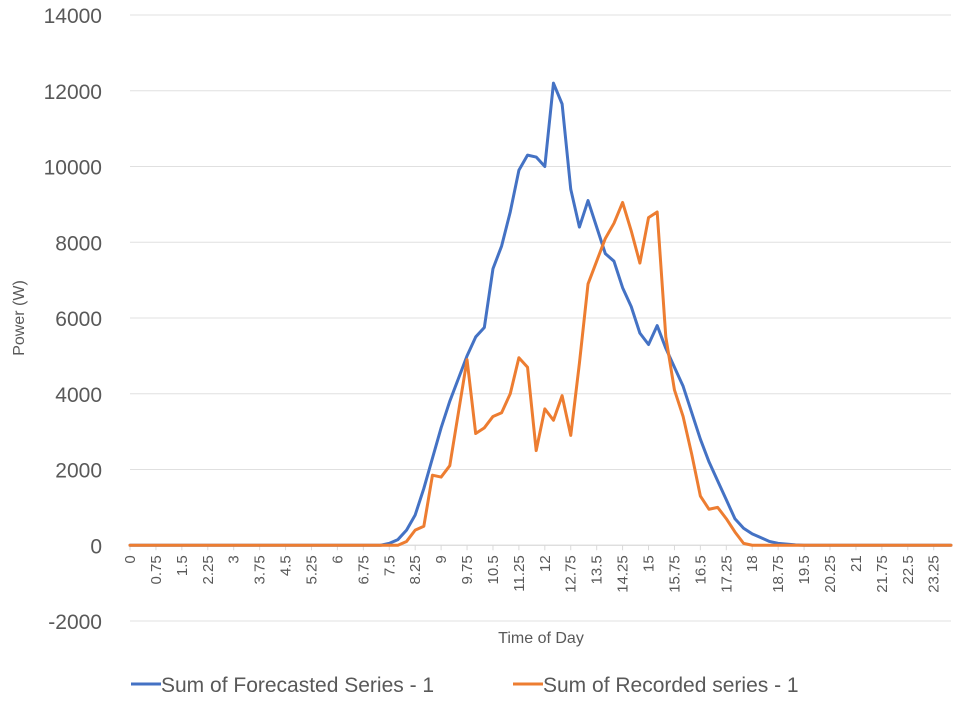  I want to click on x-tick-label: 5.25, so click(311, 569).